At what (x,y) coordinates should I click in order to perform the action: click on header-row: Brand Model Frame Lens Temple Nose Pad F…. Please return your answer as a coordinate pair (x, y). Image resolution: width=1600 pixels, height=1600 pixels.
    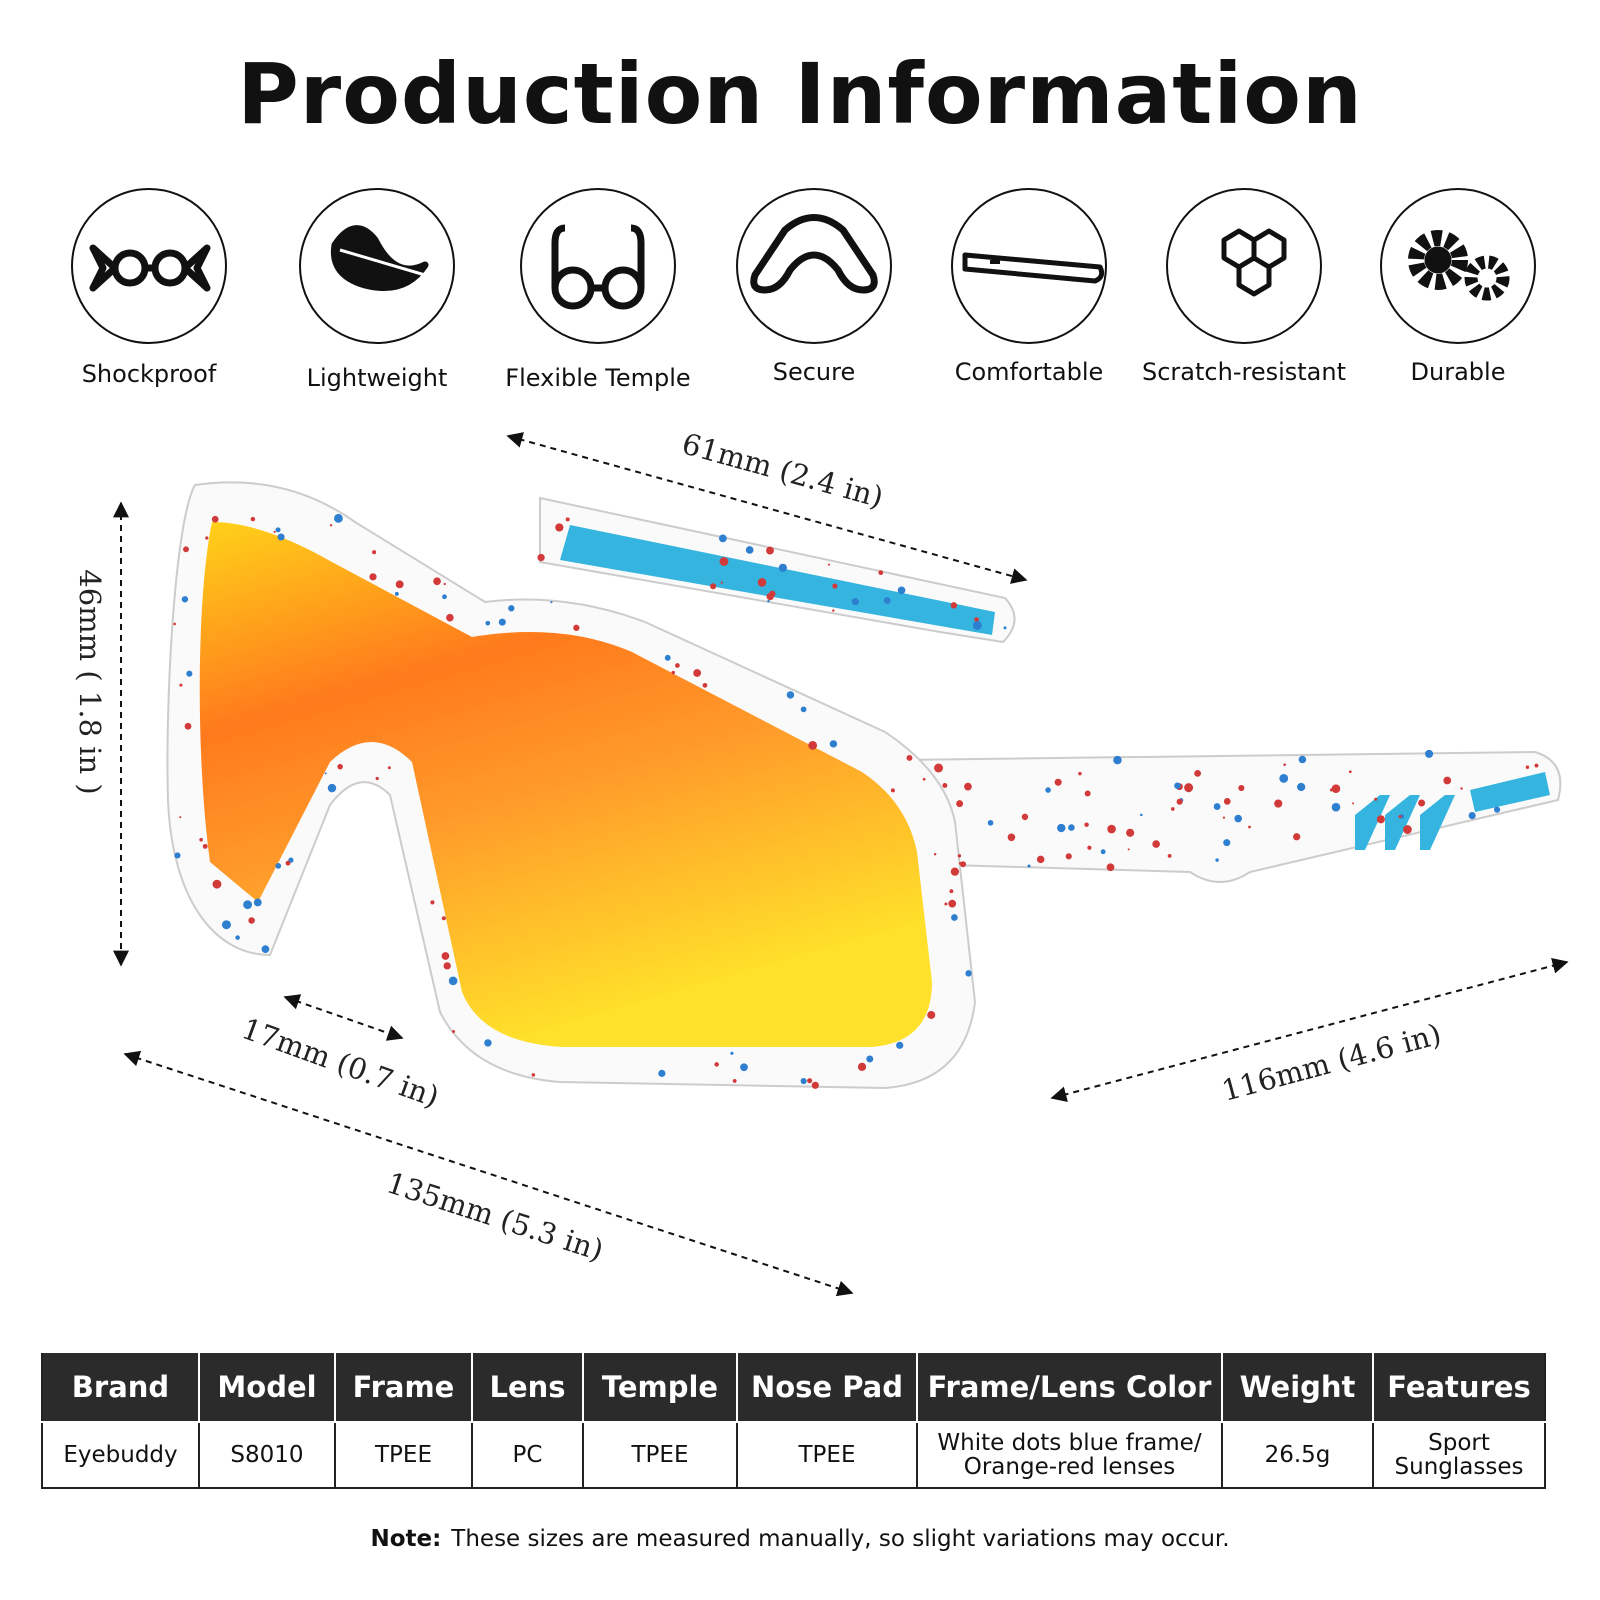
    Looking at the image, I should click on (793, 1388).